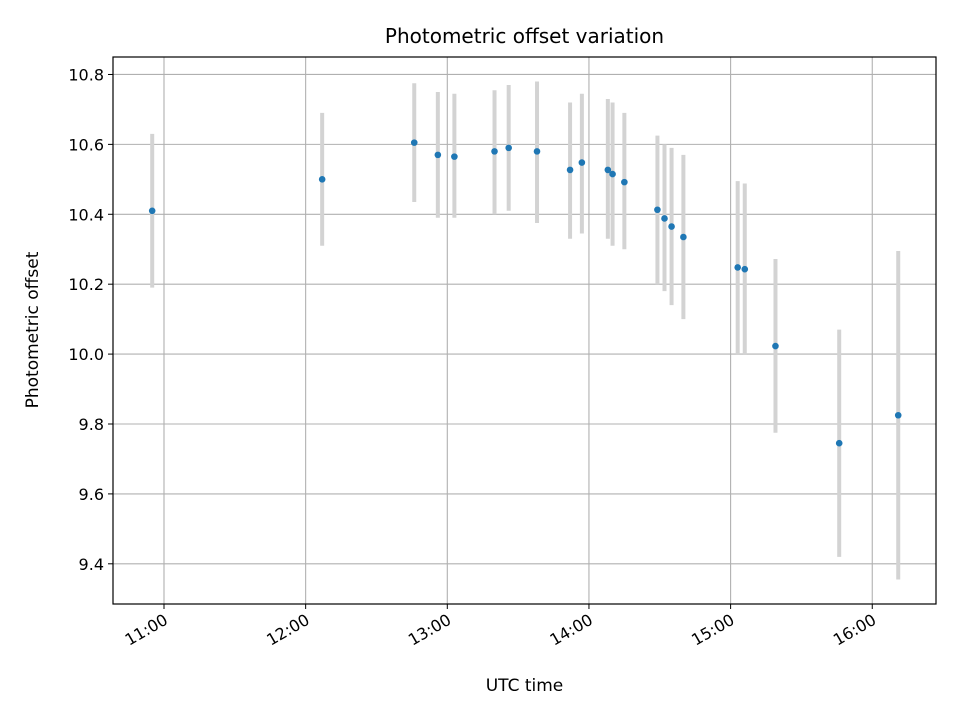  I want to click on y-tick-label: 10.0, so click(86, 354).